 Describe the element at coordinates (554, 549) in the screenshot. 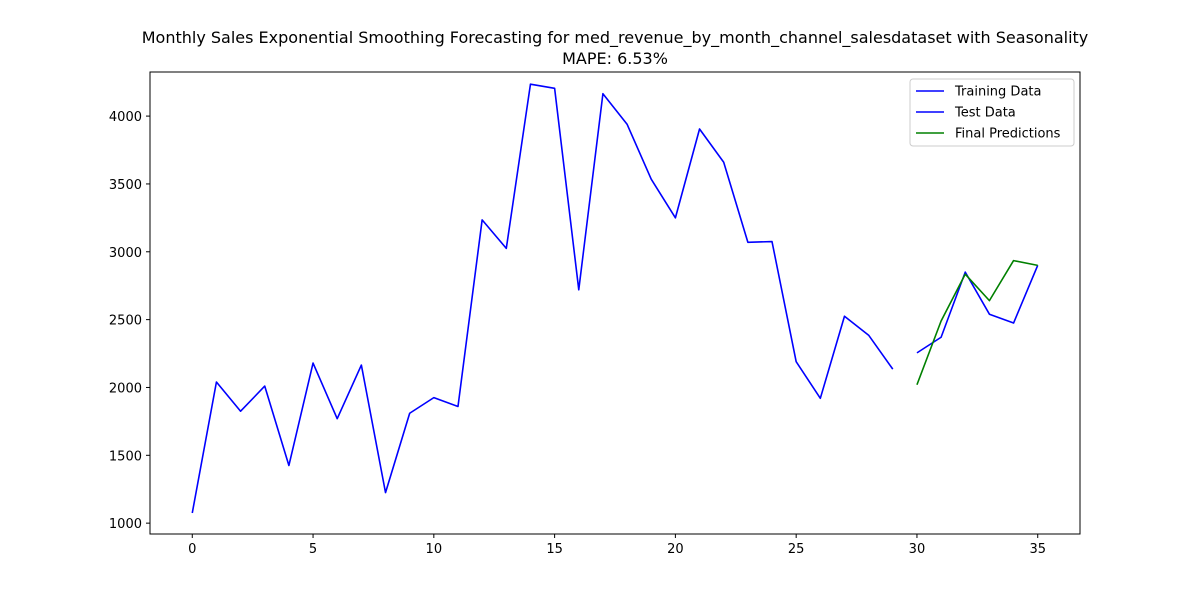

I see `x-tick-label: 15` at that location.